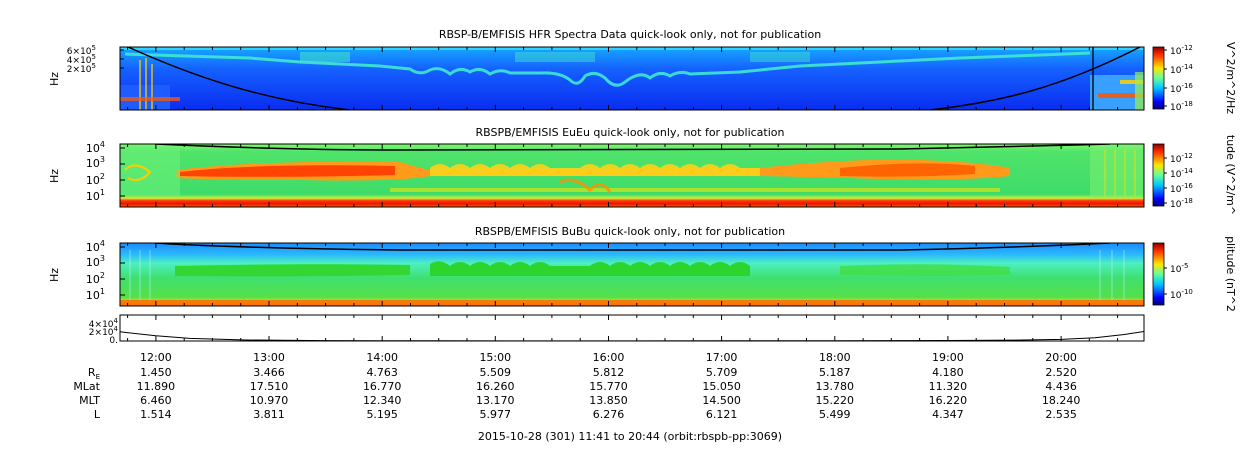 Image resolution: width=1250 pixels, height=449 pixels. Describe the element at coordinates (269, 414) in the screenshot. I see `ephemeris-value: 3.811` at that location.